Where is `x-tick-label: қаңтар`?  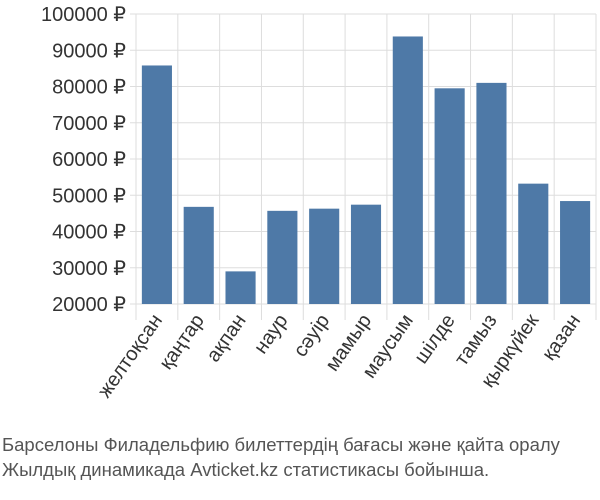 x-tick-label: қаңтар is located at coordinates (182, 341).